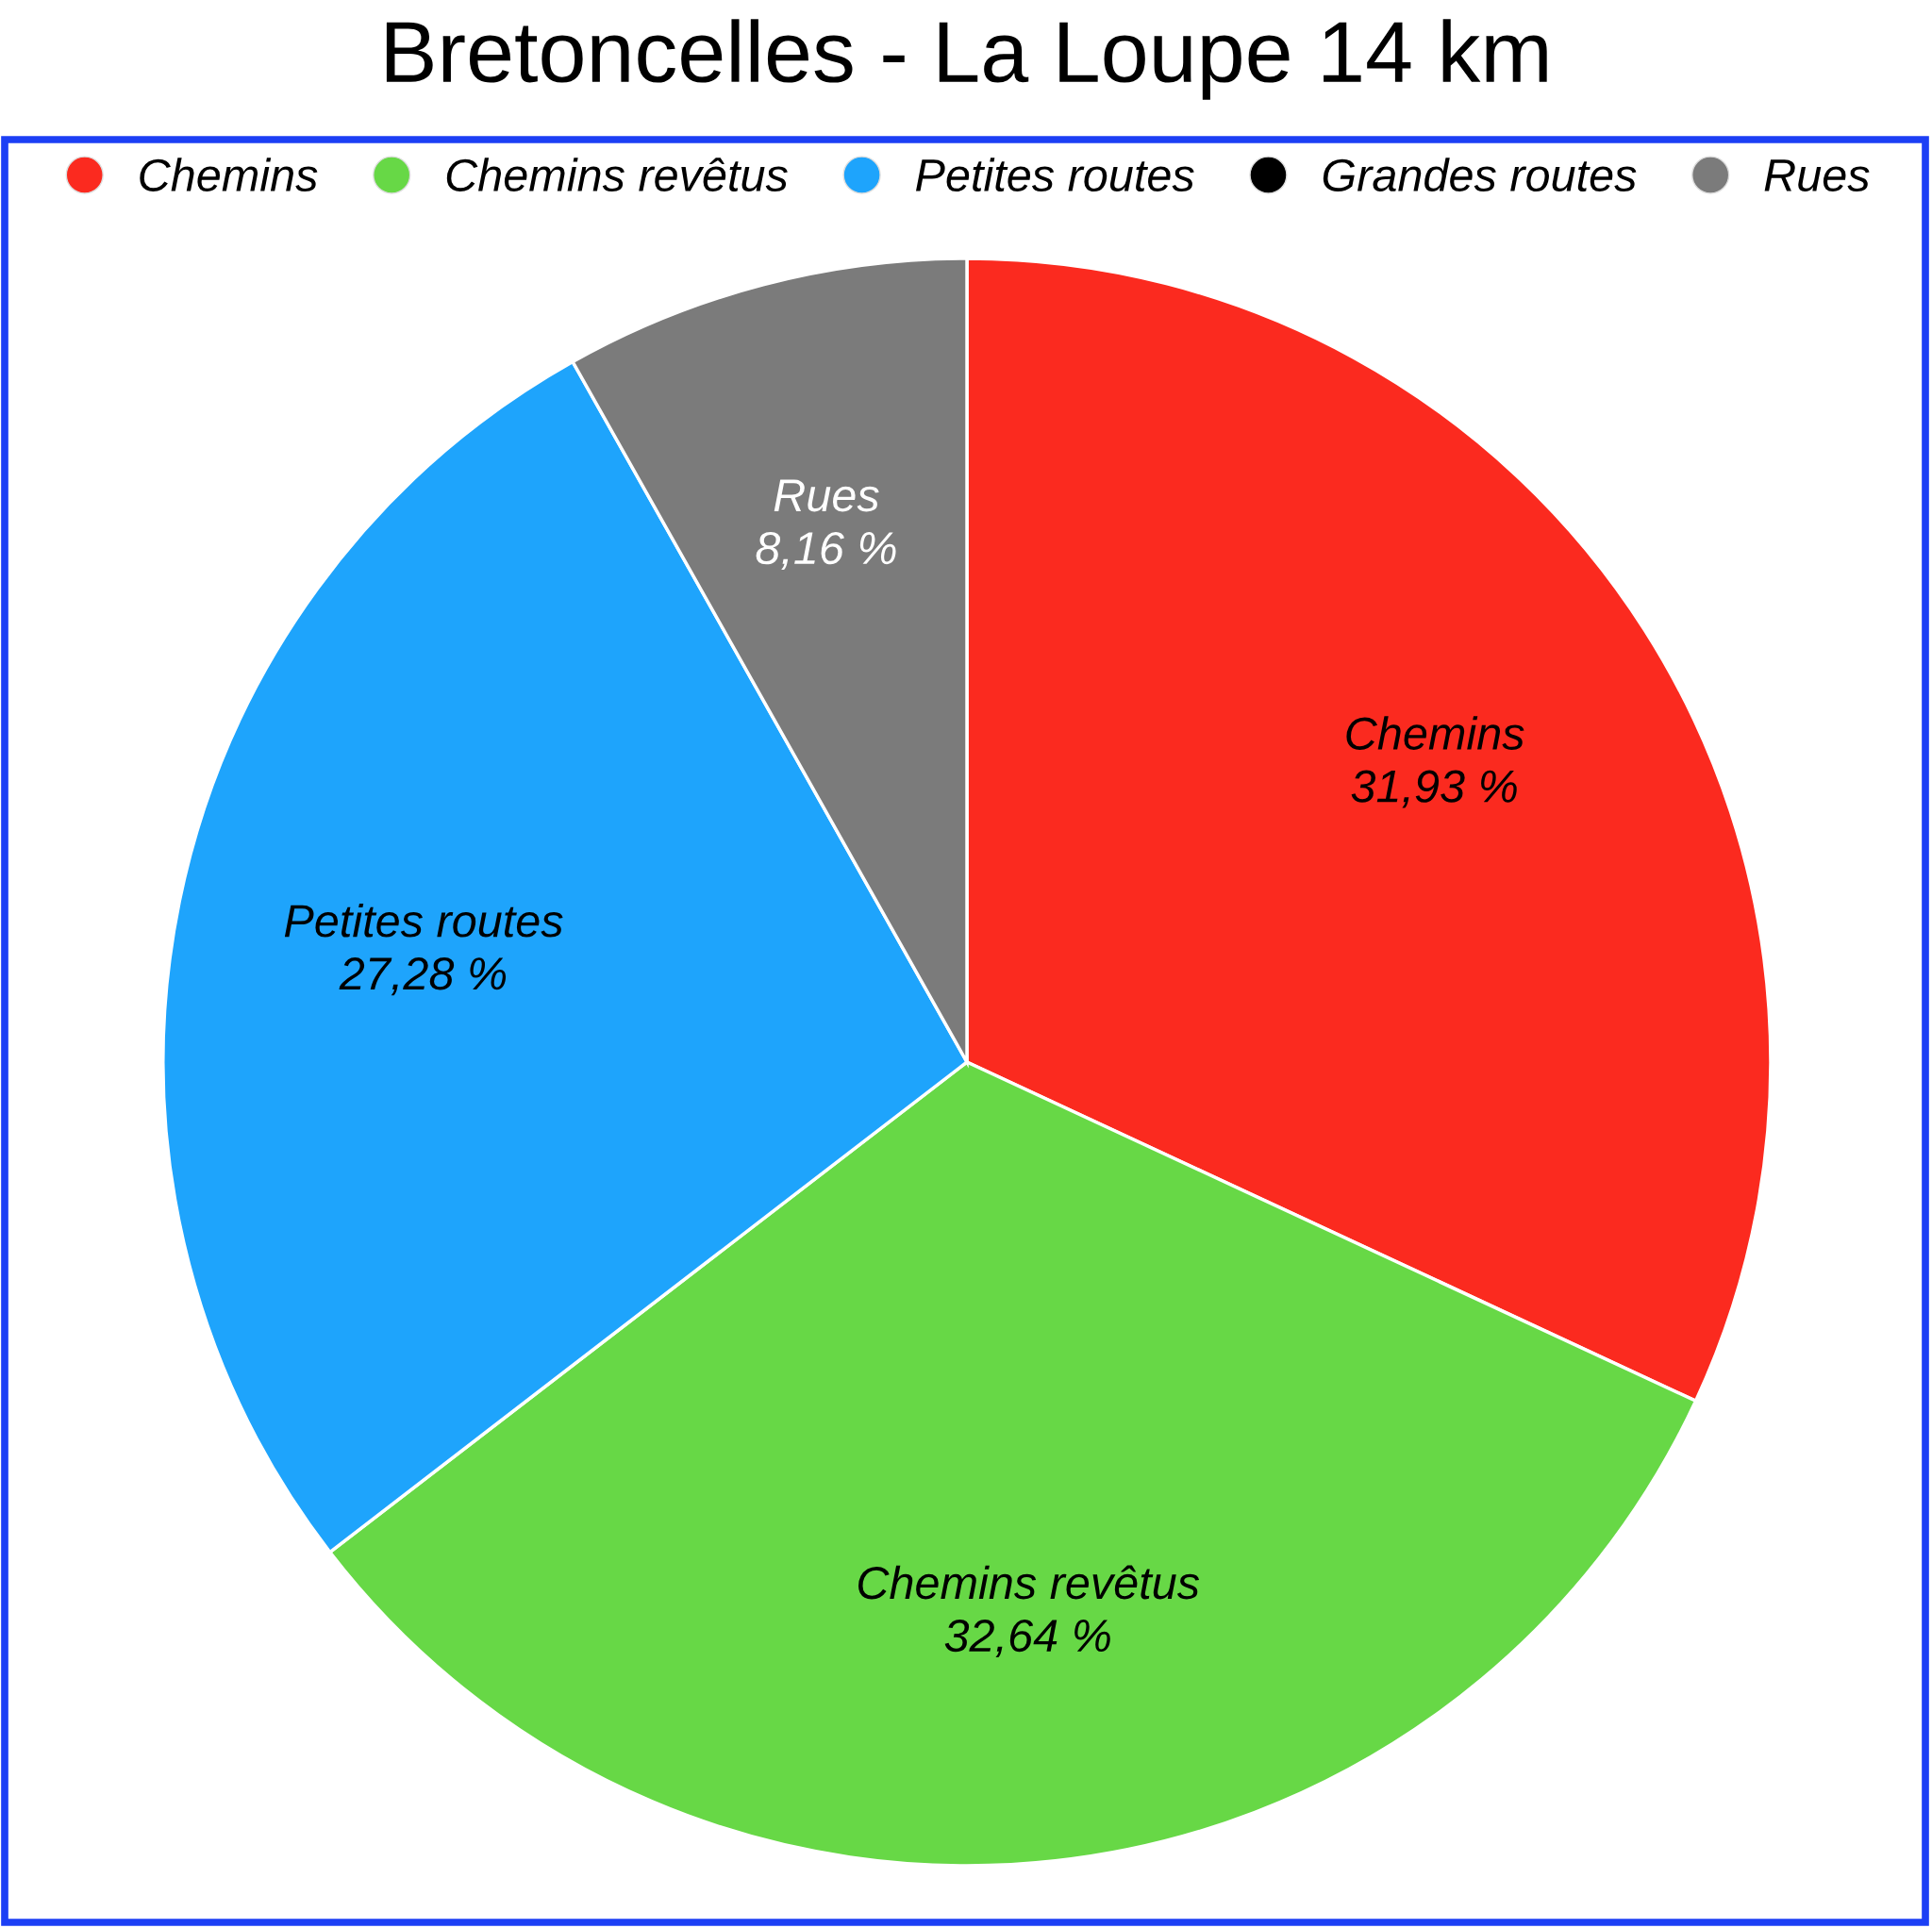 The height and width of the screenshot is (1928, 1932). Describe the element at coordinates (1435, 733) in the screenshot. I see `slice-label: Chemins` at that location.